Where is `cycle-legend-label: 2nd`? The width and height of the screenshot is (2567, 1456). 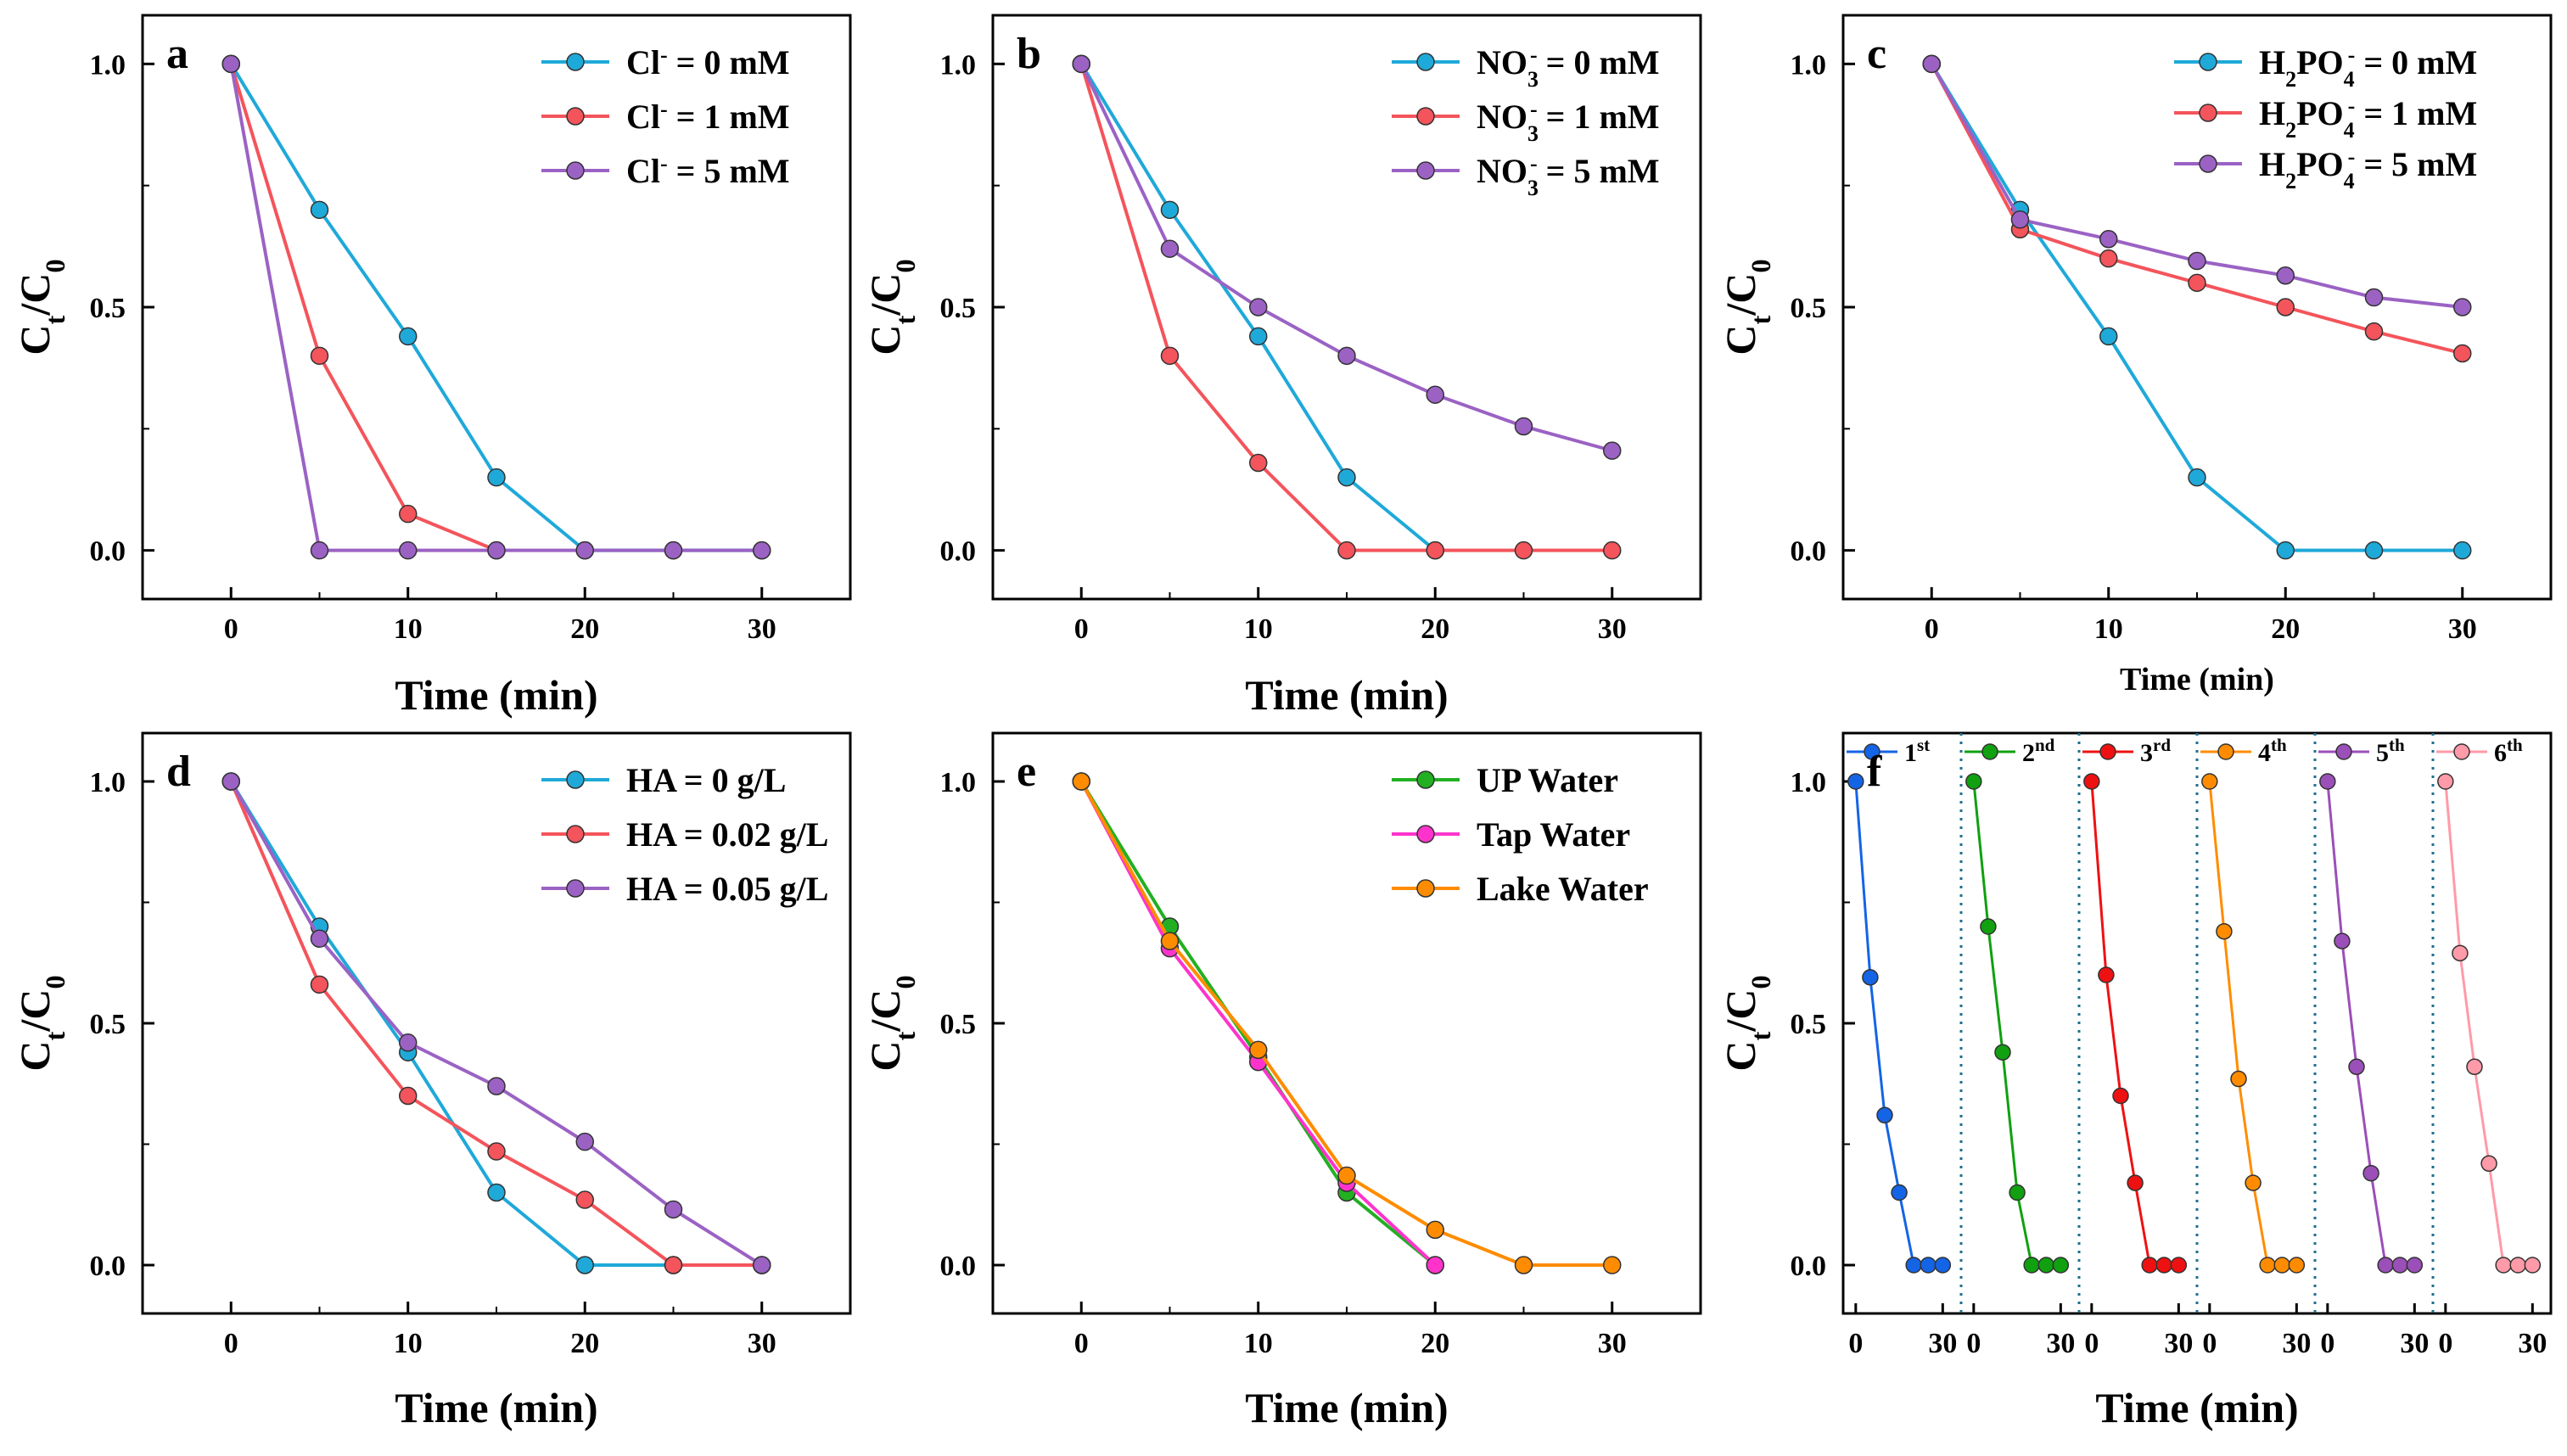
cycle-legend-label: 2nd is located at coordinates (2039, 751).